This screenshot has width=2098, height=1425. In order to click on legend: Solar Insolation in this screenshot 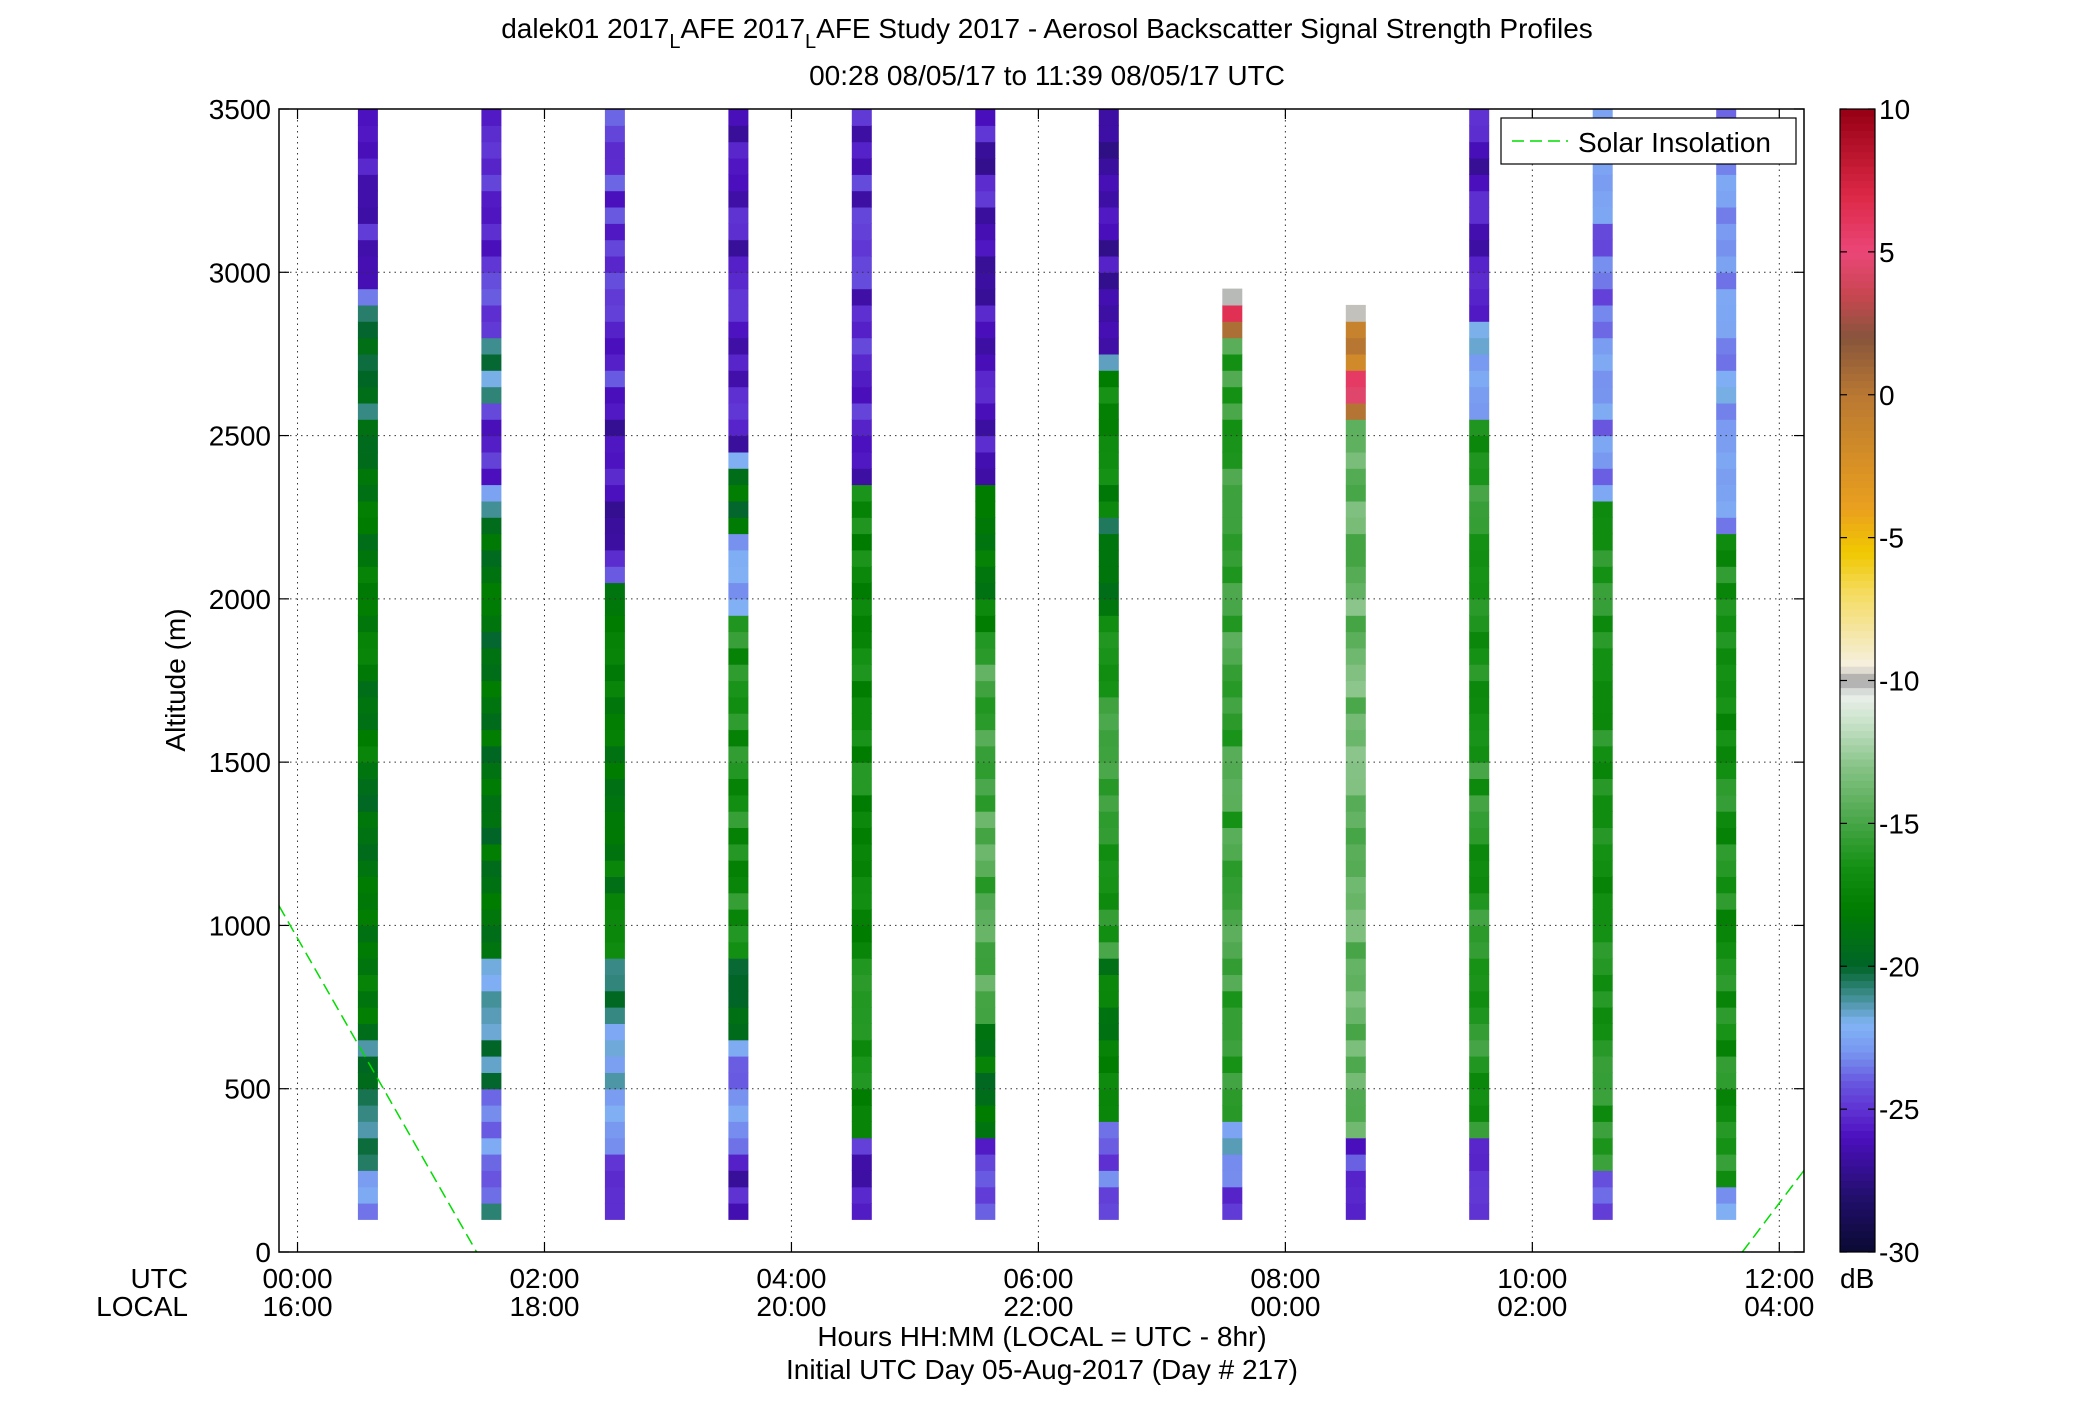, I will do `click(1648, 141)`.